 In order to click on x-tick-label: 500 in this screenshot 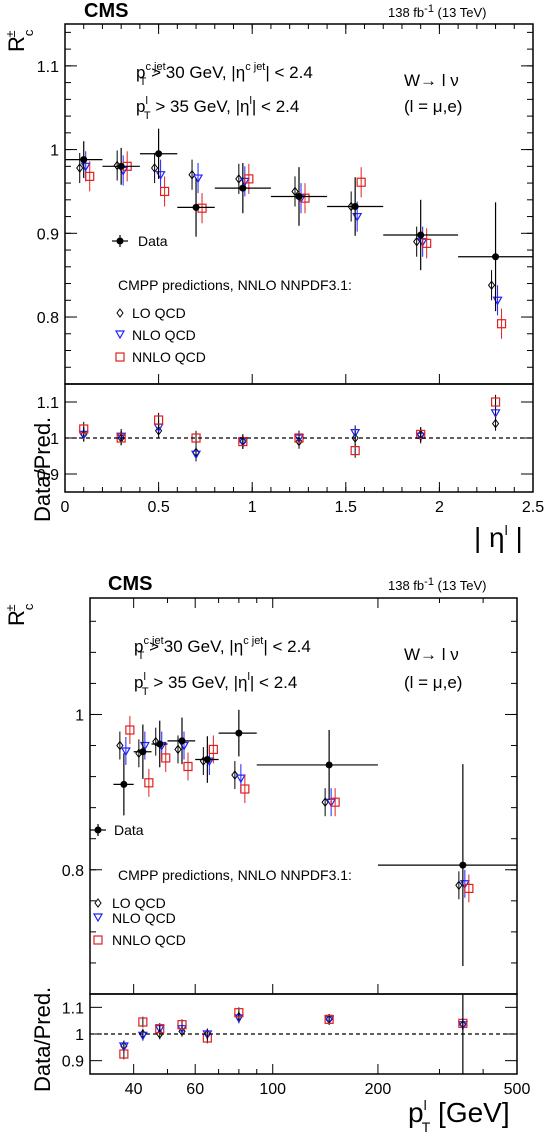, I will do `click(517, 1089)`.